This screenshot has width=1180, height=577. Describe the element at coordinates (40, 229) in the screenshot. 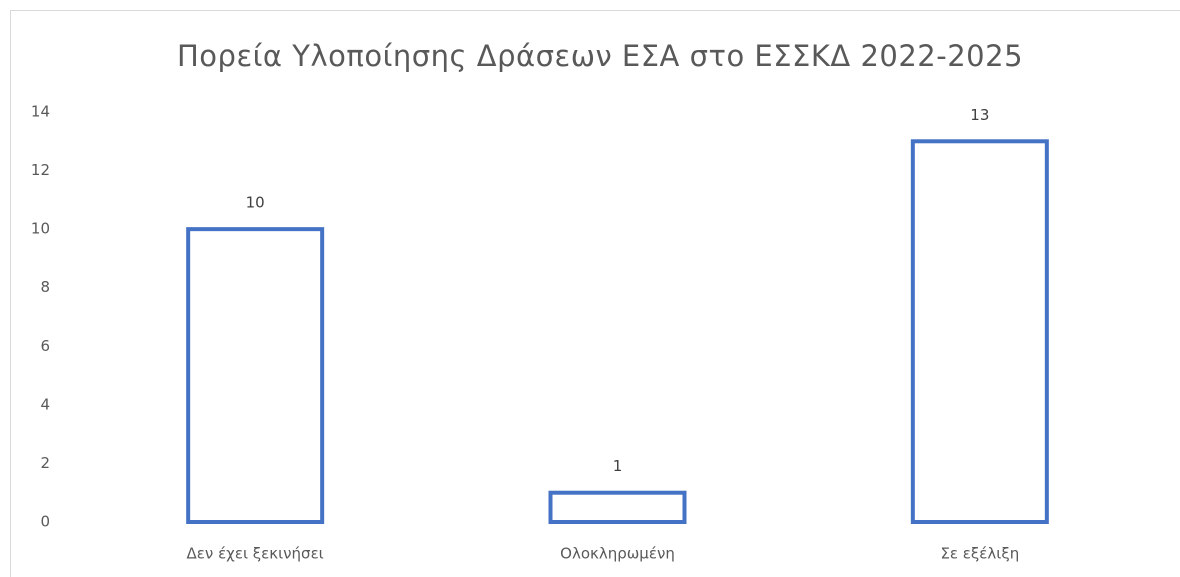

I see `y-tick-label: 10` at that location.